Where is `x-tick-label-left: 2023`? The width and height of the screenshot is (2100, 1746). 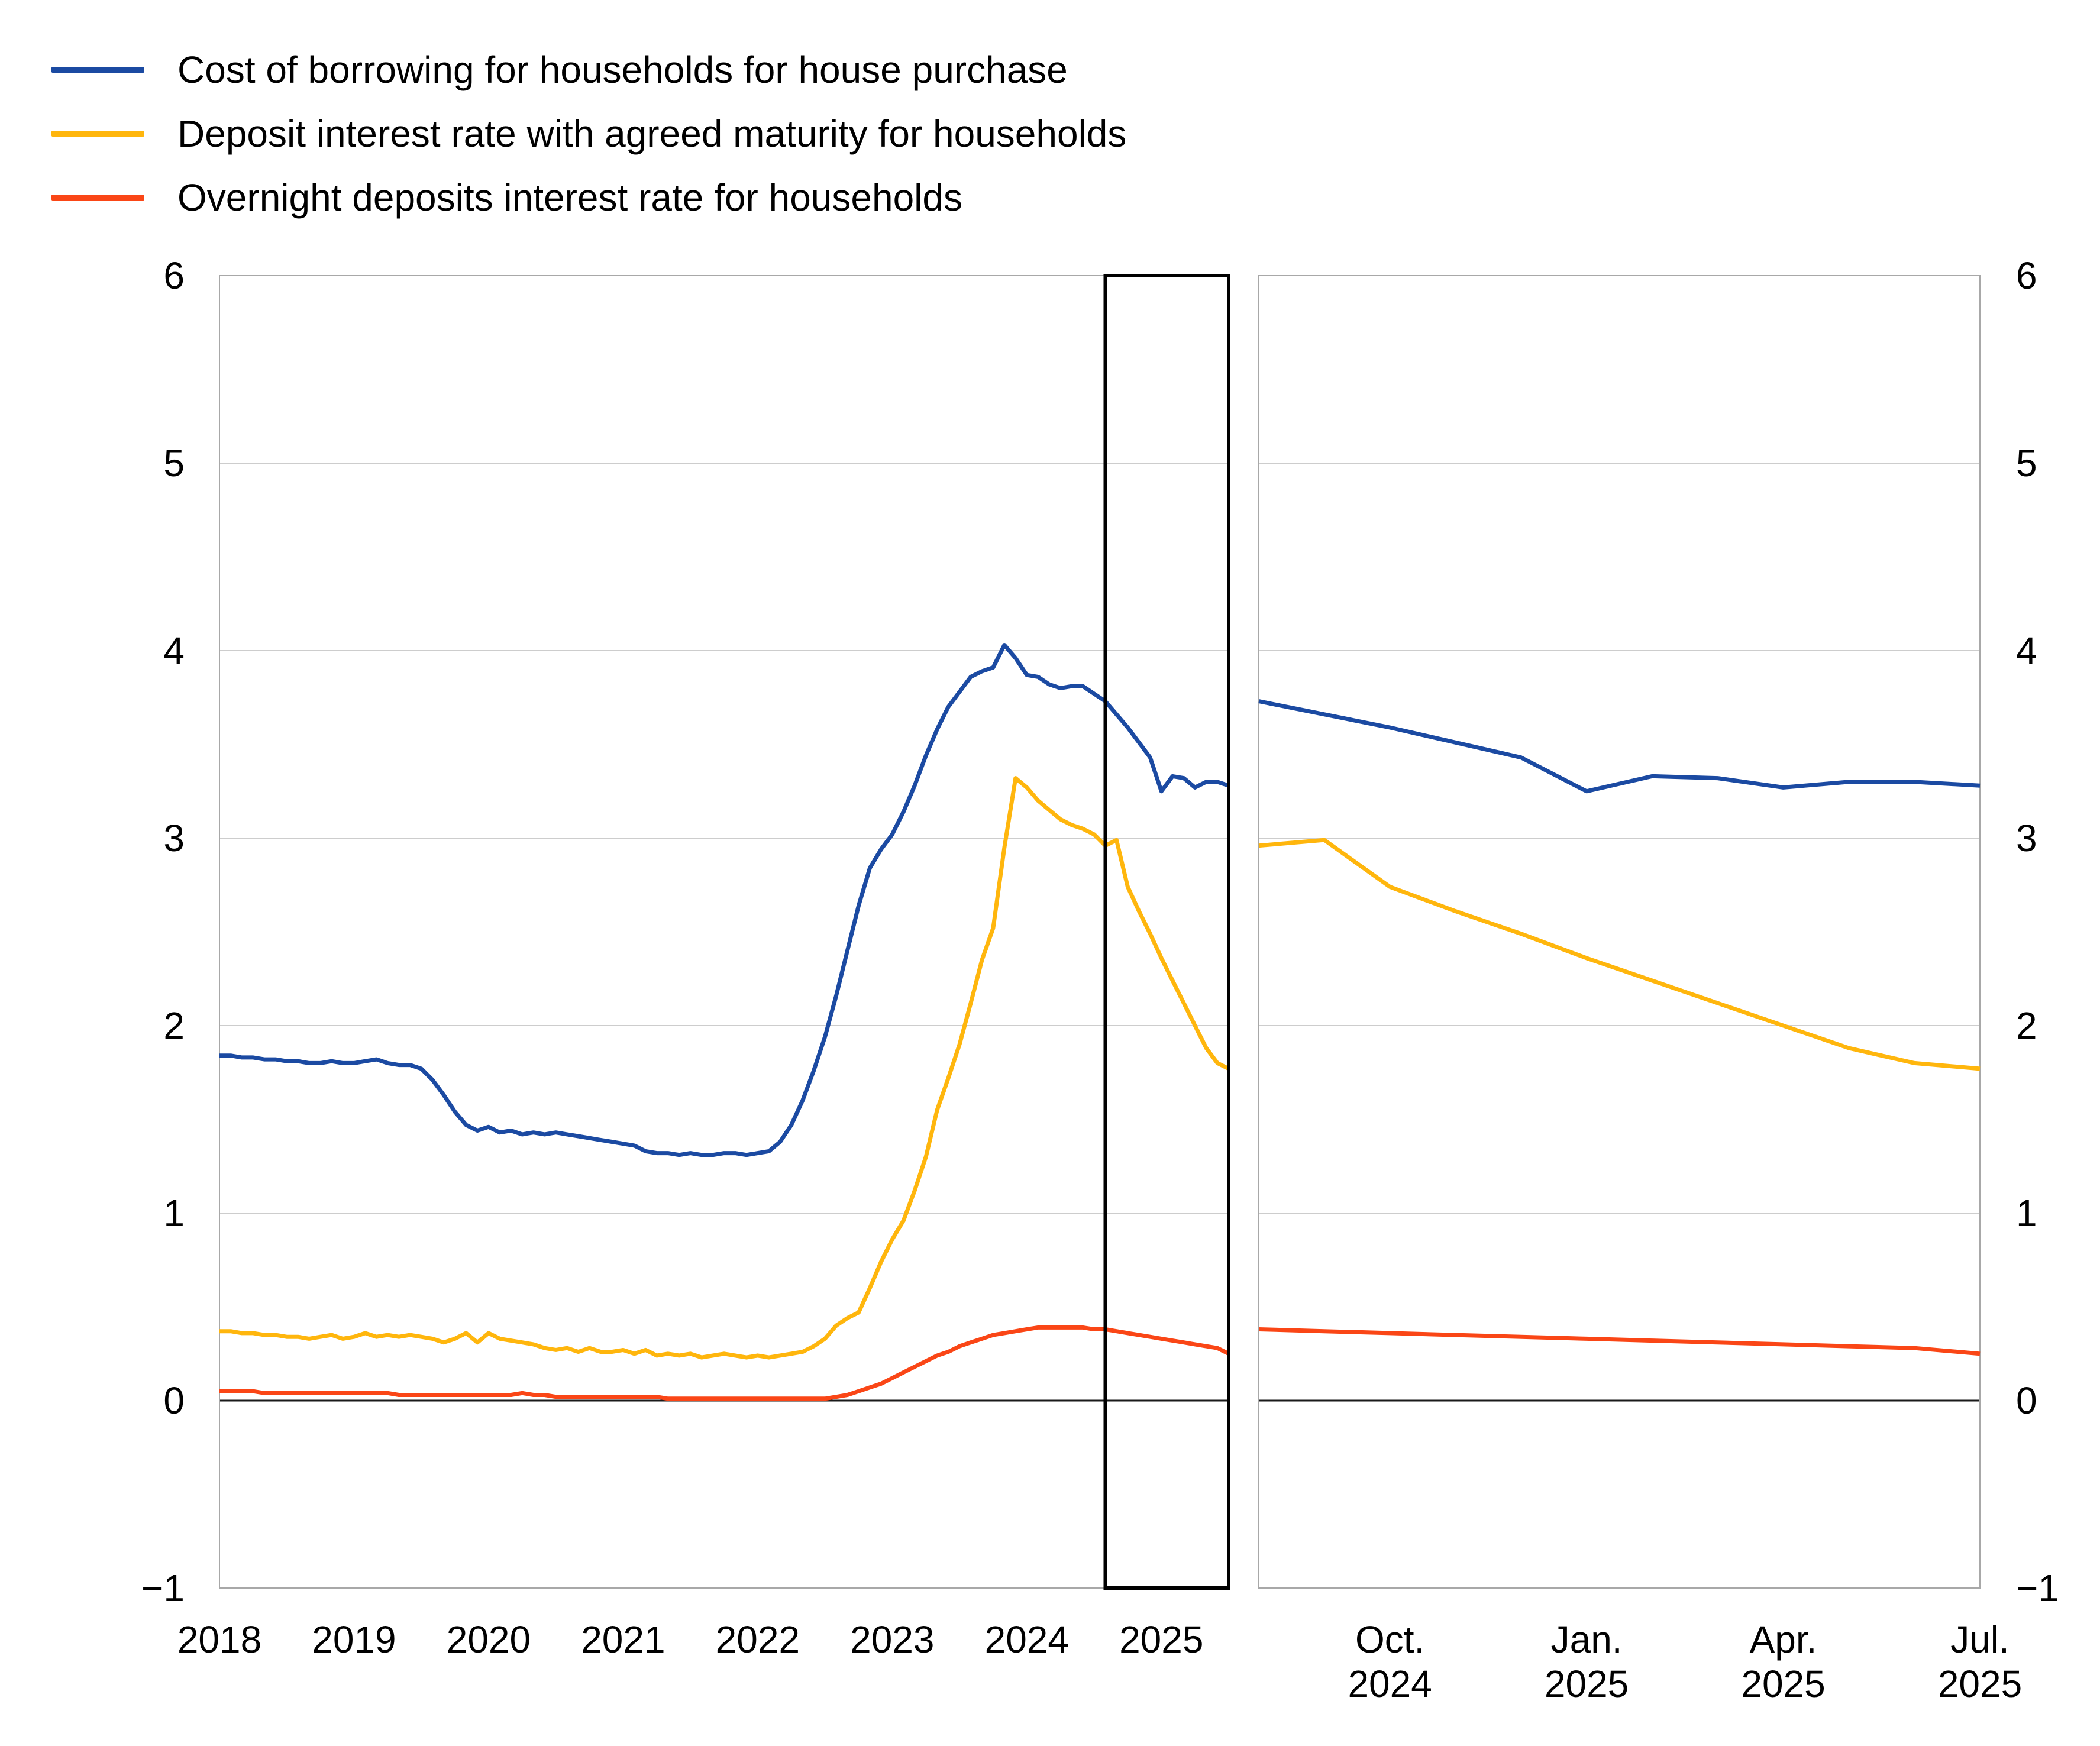
x-tick-label-left: 2023 is located at coordinates (892, 1639).